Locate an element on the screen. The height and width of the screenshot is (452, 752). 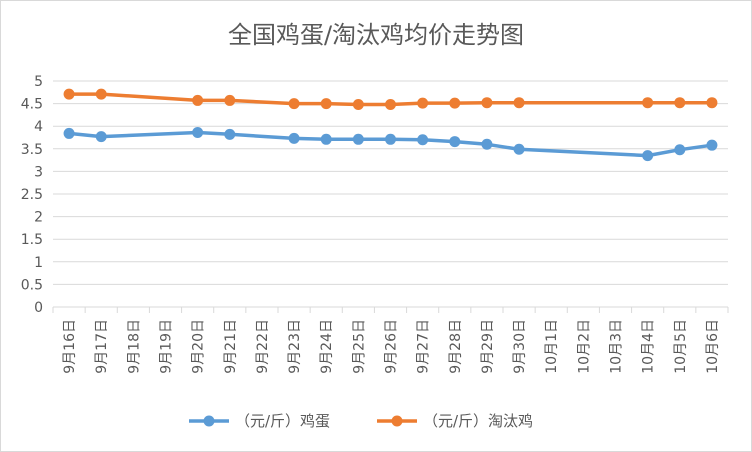
x-tick-label: 10月5日 is located at coordinates (681, 346).